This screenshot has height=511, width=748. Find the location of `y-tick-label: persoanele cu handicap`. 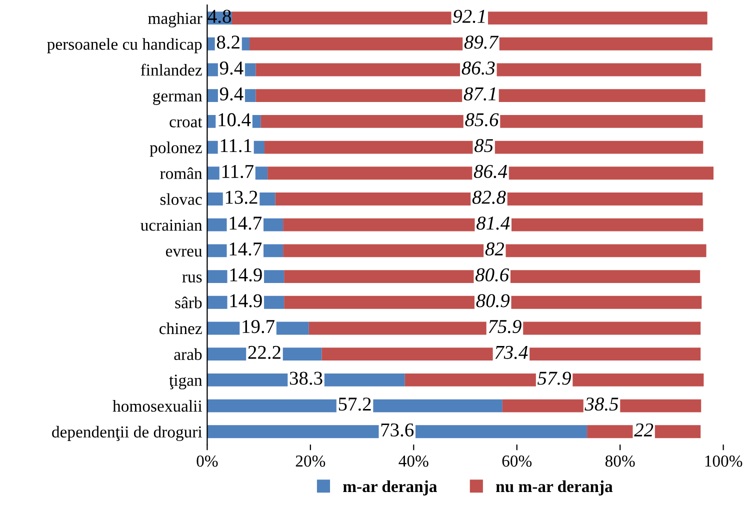

y-tick-label: persoanele cu handicap is located at coordinates (124, 46).